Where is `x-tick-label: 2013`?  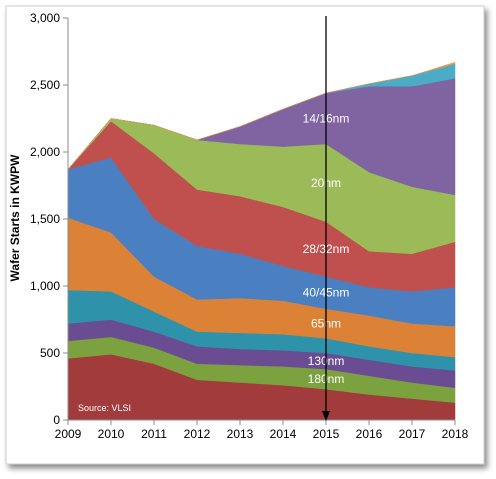 x-tick-label: 2013 is located at coordinates (240, 434).